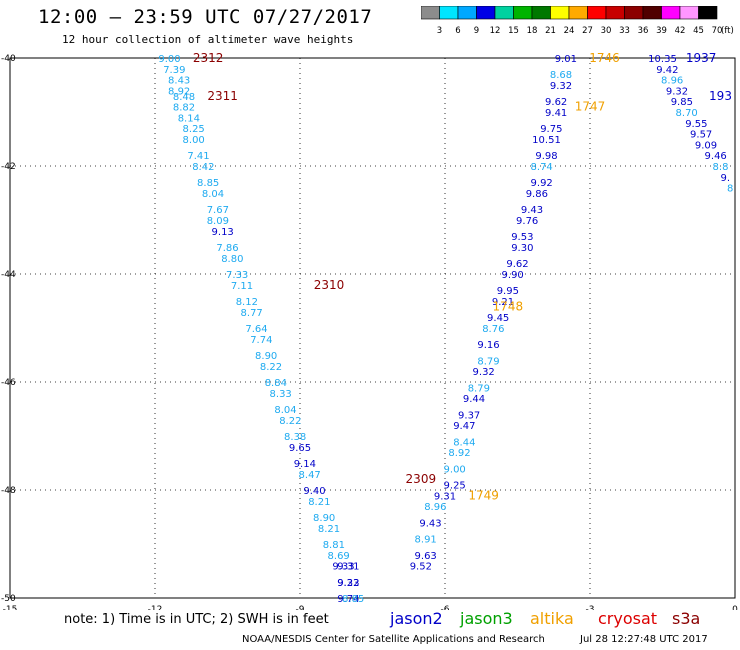 The width and height of the screenshot is (740, 650). Describe the element at coordinates (334, 545) in the screenshot. I see `wave-height-value: 8.81` at that location.